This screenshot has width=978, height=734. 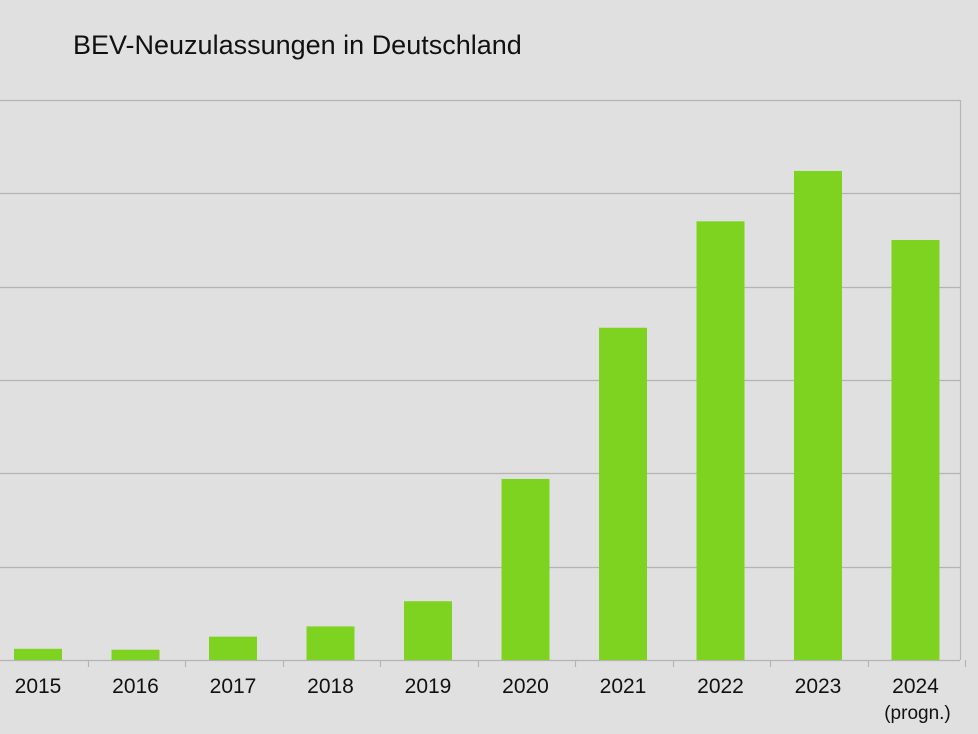 What do you see at coordinates (428, 630) in the screenshot?
I see `bar-2019` at bounding box center [428, 630].